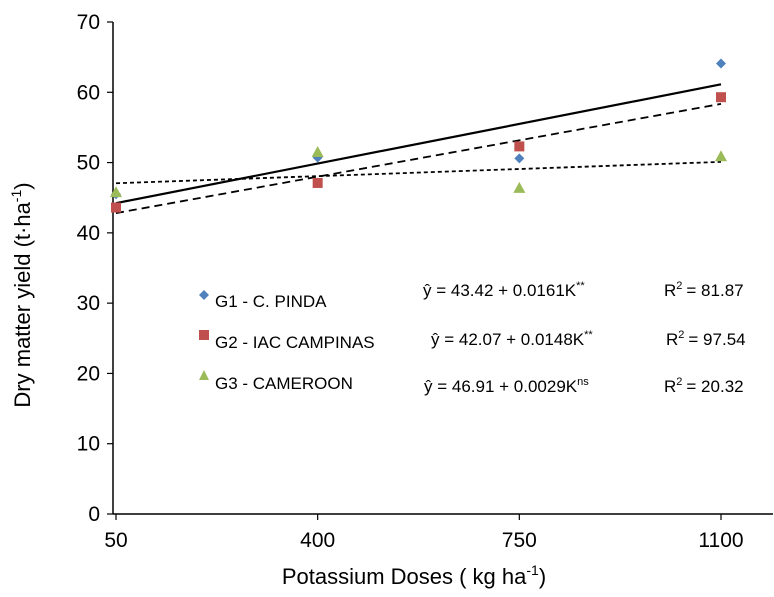 This screenshot has width=774, height=597. I want to click on equation-g2-r-sup: 2, so click(681, 335).